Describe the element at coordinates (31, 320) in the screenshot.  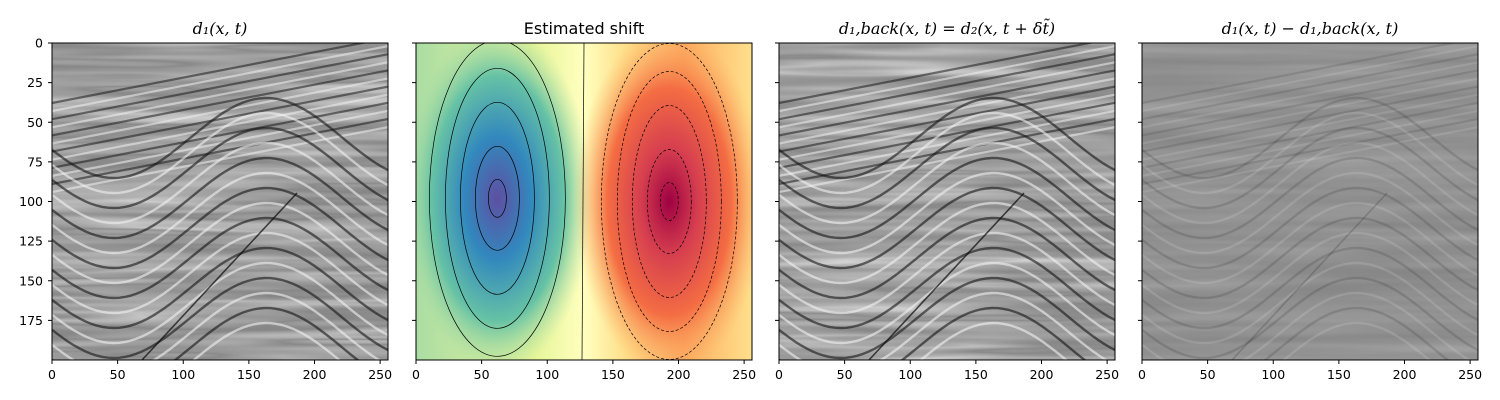
I see `y-tick-label: 175` at that location.